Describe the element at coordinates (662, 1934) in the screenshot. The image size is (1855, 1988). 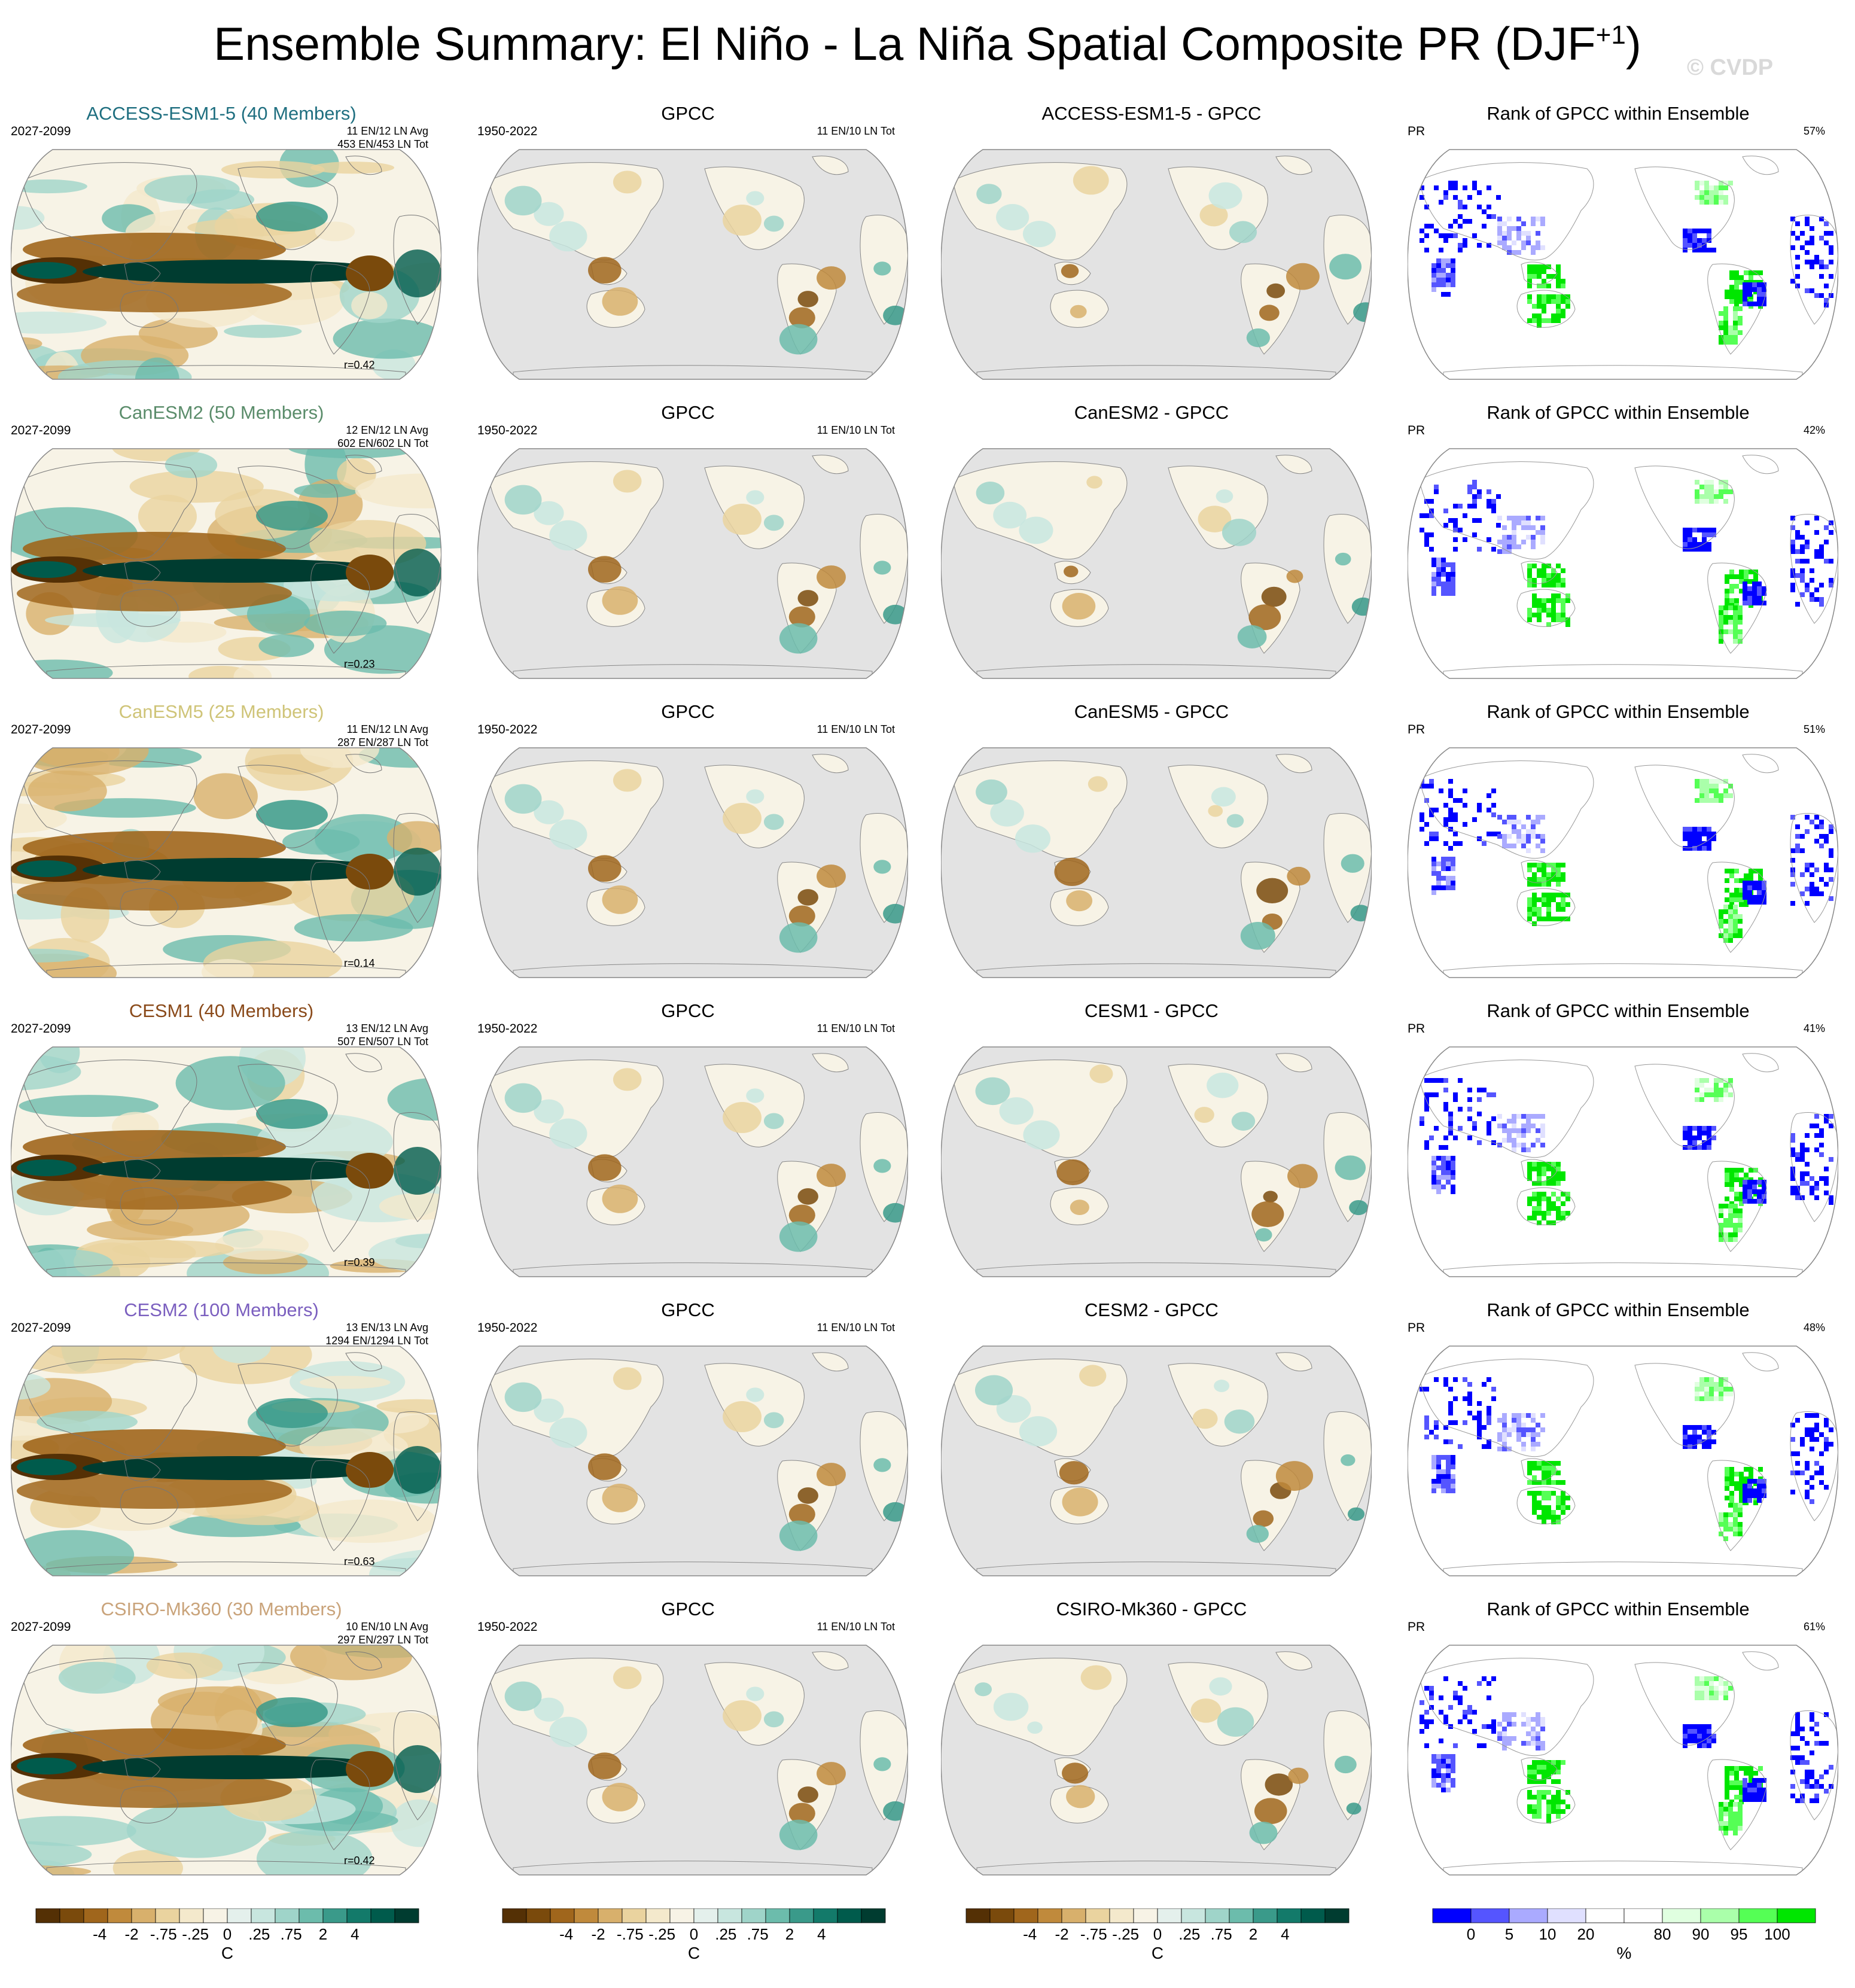
I see `colorbar-tick-label: -.25` at that location.